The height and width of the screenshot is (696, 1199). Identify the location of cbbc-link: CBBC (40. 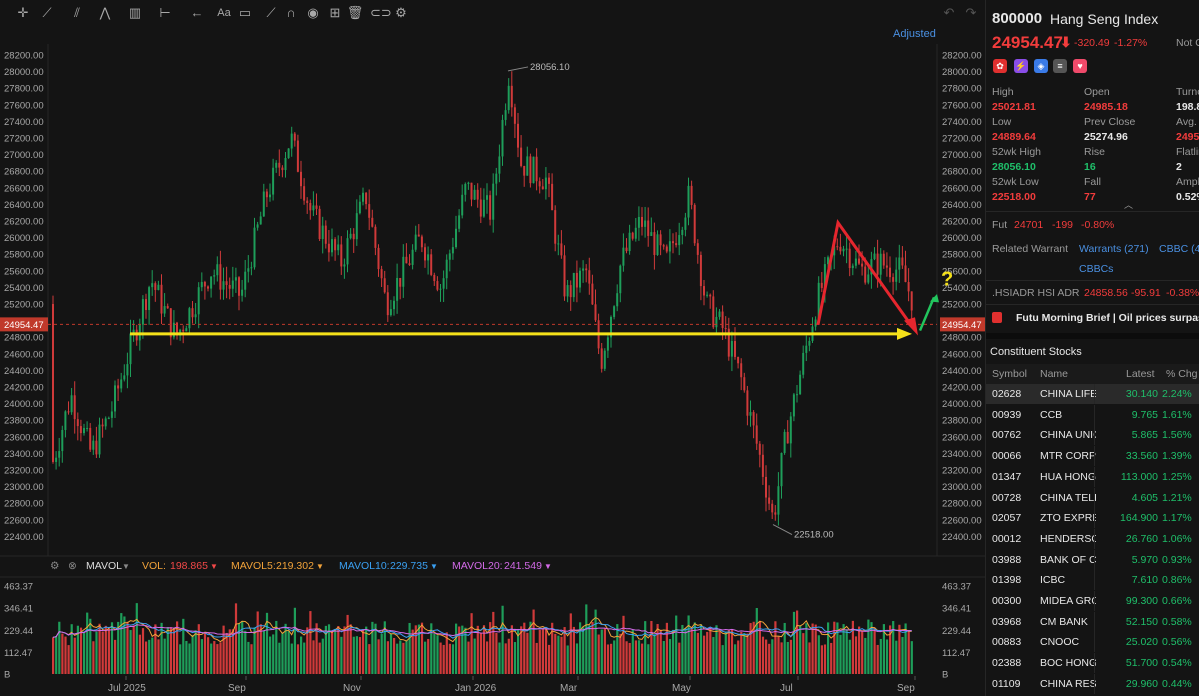
(1179, 249).